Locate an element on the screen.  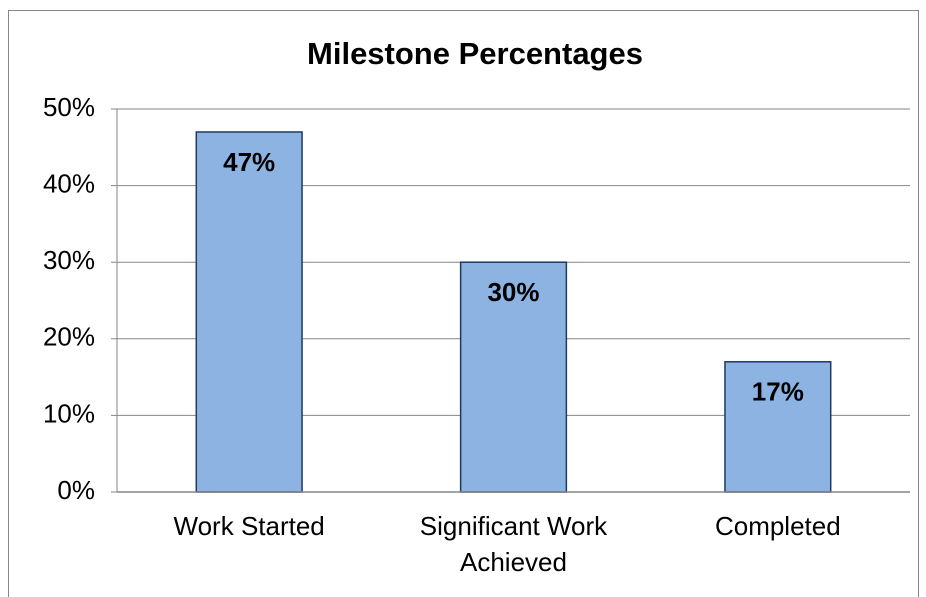
x-tick-label-box: Work Started is located at coordinates (249, 526).